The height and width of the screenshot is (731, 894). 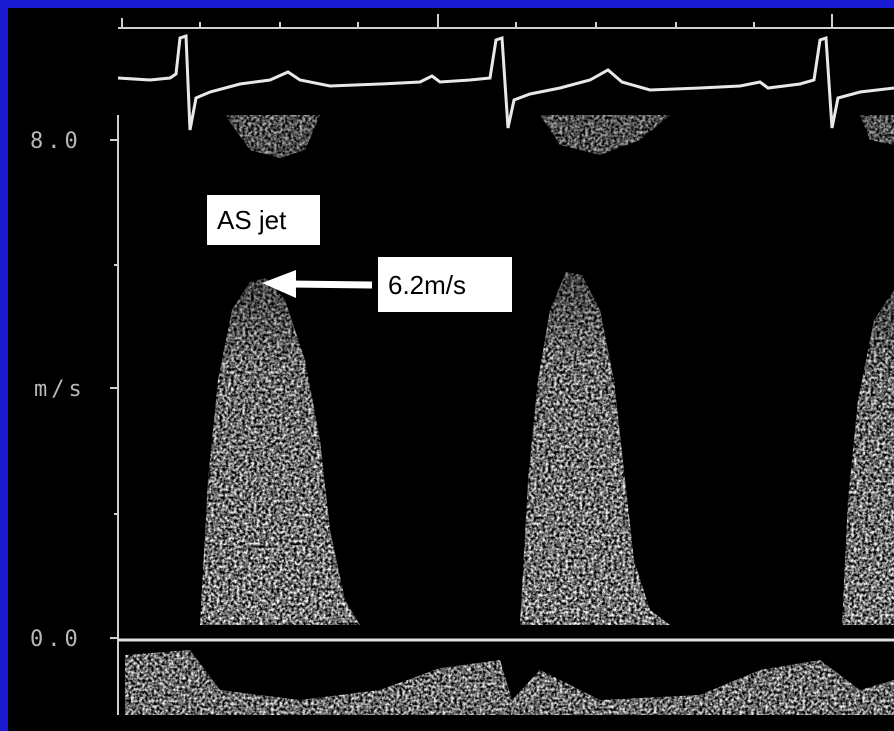 What do you see at coordinates (56, 141) in the screenshot?
I see `axis-top-label: 8.0` at bounding box center [56, 141].